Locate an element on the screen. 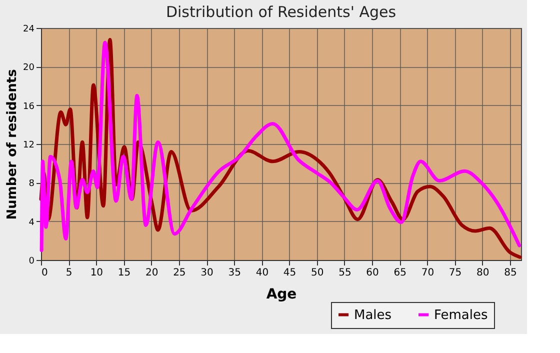  x-tick-label: 55 is located at coordinates (345, 273).